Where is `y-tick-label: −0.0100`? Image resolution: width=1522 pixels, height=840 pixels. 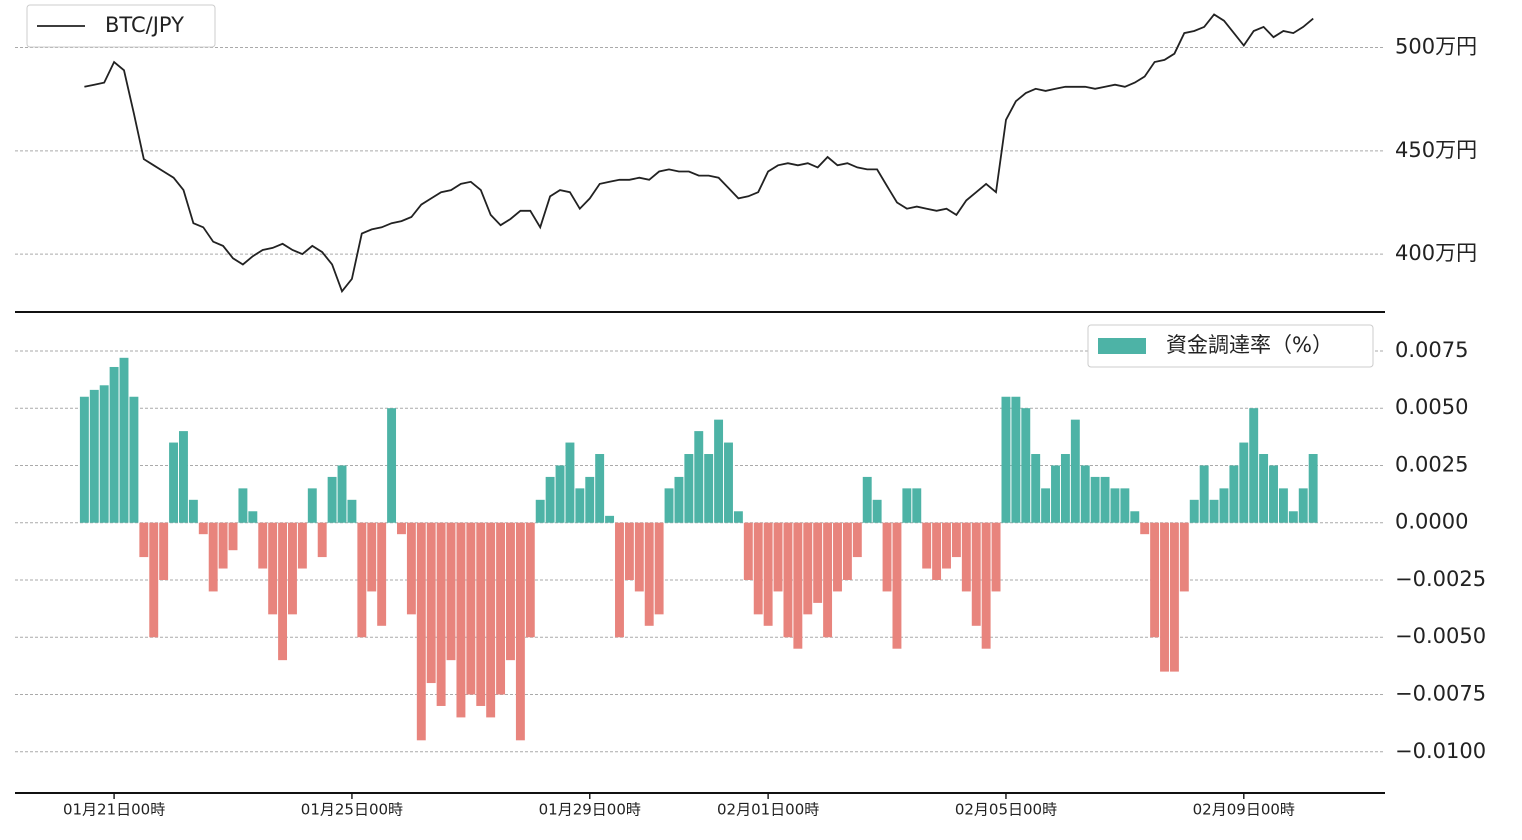 y-tick-label: −0.0100 is located at coordinates (1440, 751).